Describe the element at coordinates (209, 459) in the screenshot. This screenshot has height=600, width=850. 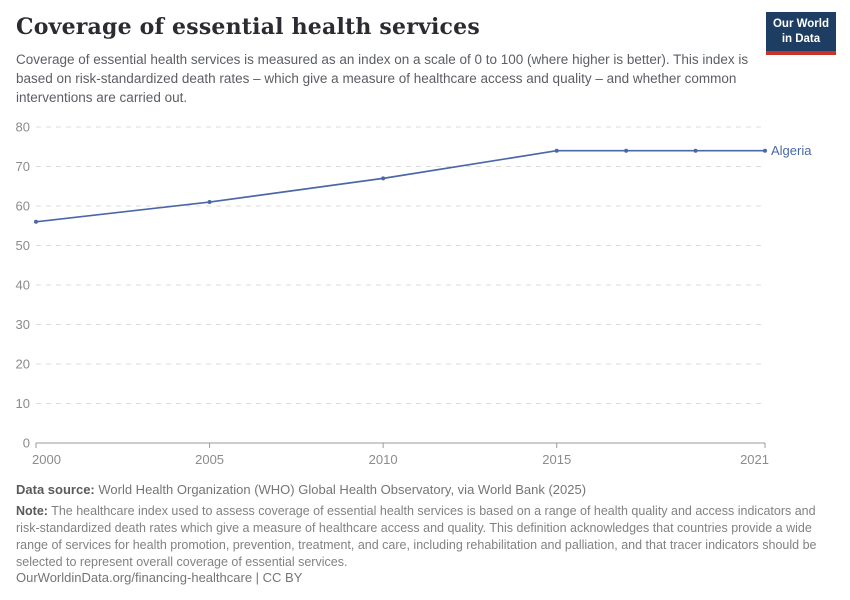
I see `x-axis-tick-label: 2005` at that location.